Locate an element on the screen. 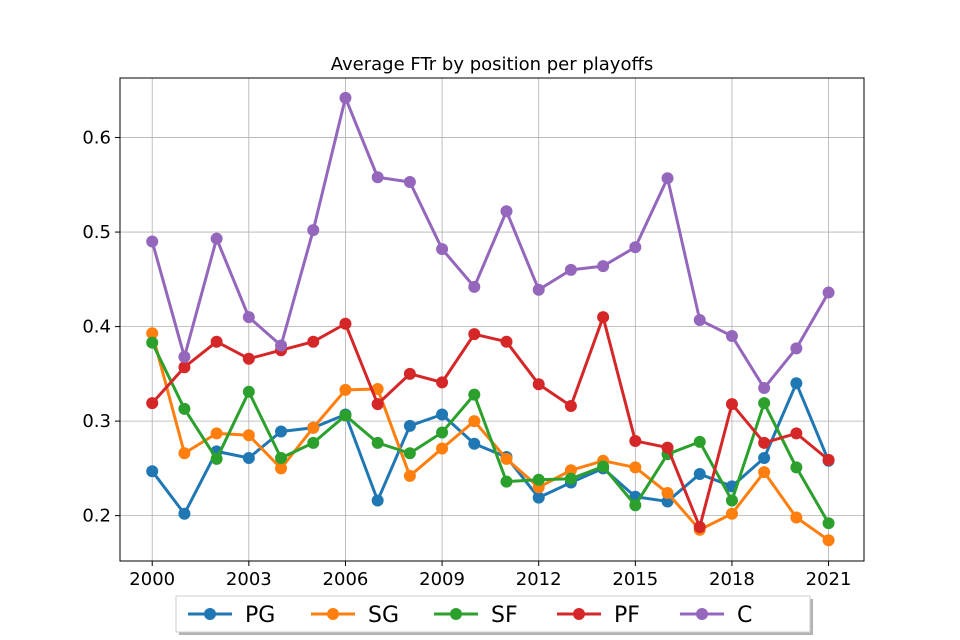 Image resolution: width=960 pixels, height=640 pixels. legend-label: SG is located at coordinates (383, 615).